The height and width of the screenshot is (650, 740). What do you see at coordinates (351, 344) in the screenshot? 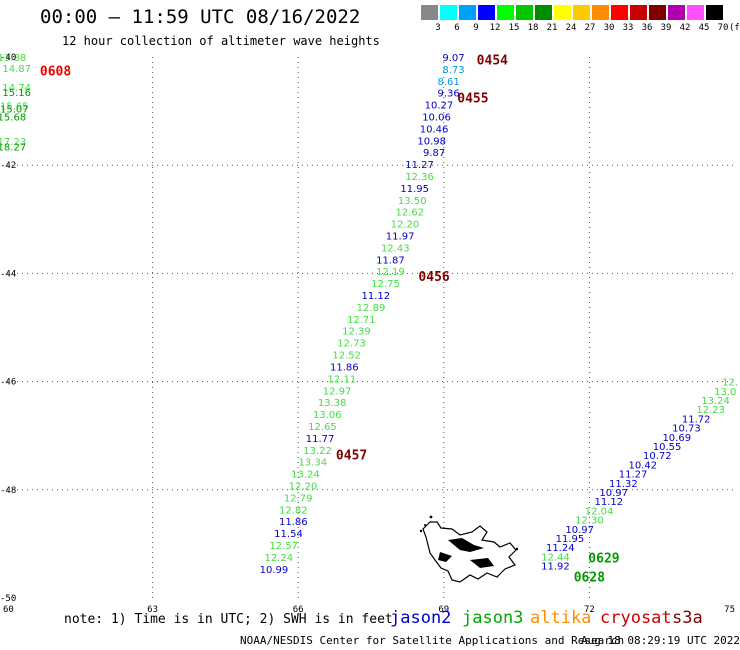
I see `swh-value: 12.73` at bounding box center [351, 344].